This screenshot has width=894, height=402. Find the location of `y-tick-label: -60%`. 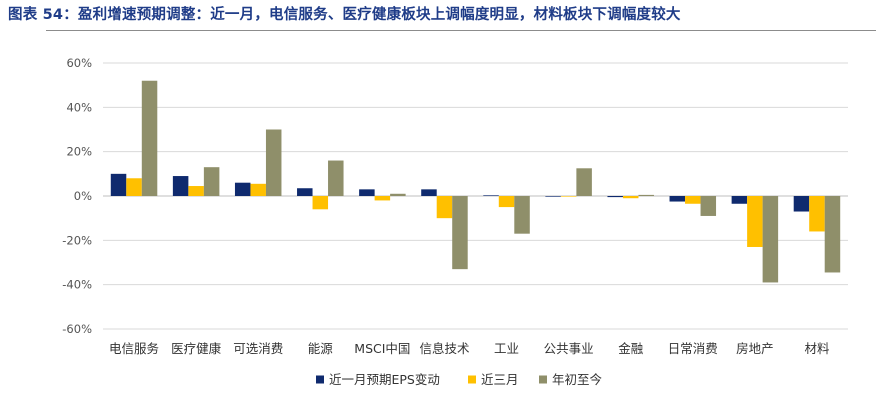

y-tick-label: -60% is located at coordinates (77, 329).